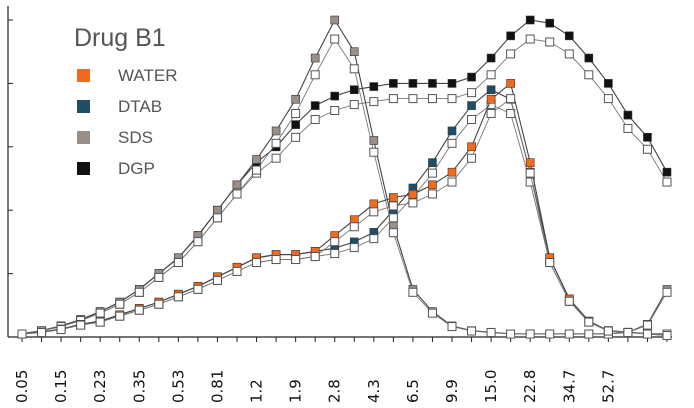  Describe the element at coordinates (61, 386) in the screenshot. I see `x-tick-label: 0.15` at that location.